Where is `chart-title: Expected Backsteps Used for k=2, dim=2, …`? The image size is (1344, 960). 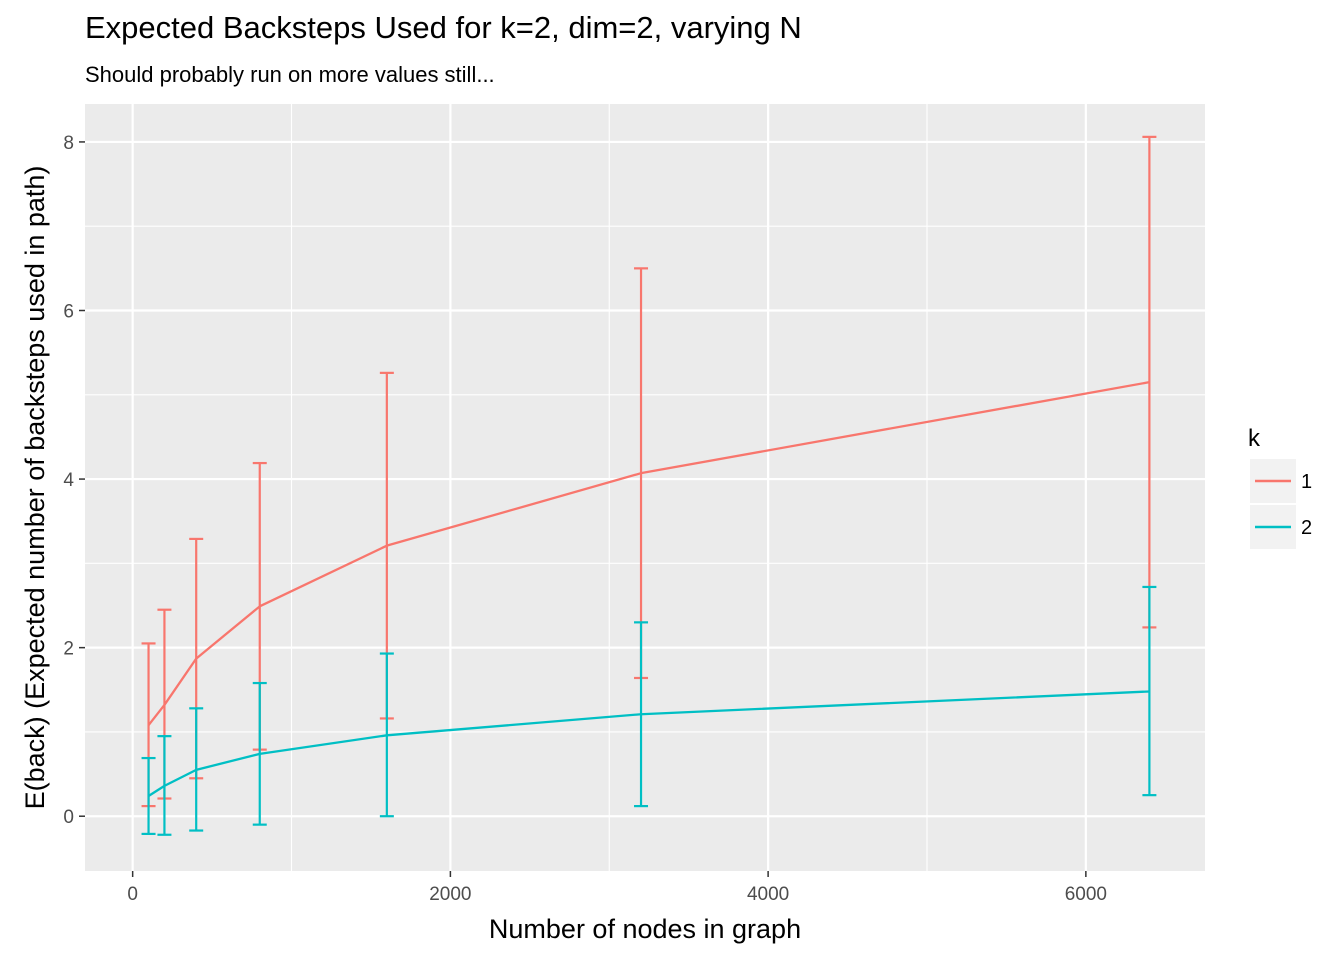 chart-title: Expected Backsteps Used for k=2, dim=2, … is located at coordinates (443, 27).